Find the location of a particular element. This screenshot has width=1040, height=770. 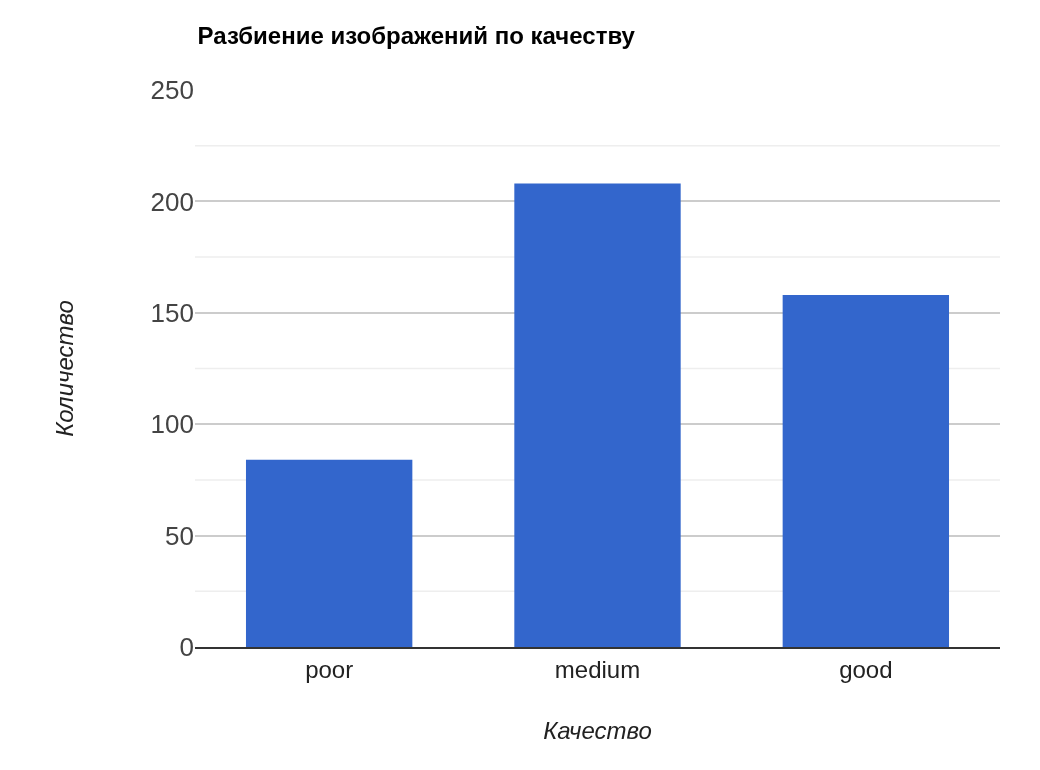

y-axis-title: Количество is located at coordinates (64, 368).